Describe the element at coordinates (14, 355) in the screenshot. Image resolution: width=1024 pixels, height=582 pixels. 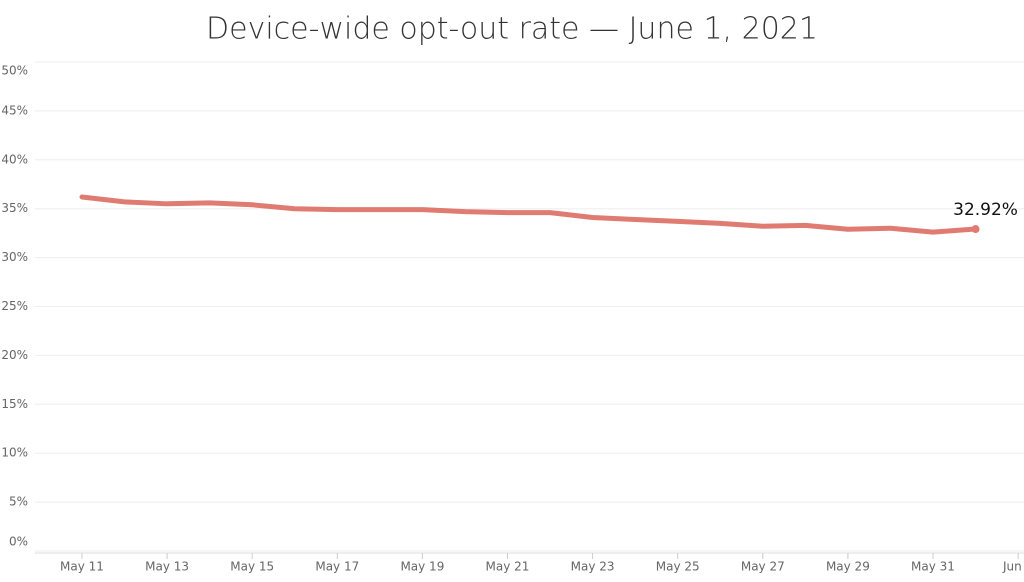
I see `y-tick-label: 20%` at that location.